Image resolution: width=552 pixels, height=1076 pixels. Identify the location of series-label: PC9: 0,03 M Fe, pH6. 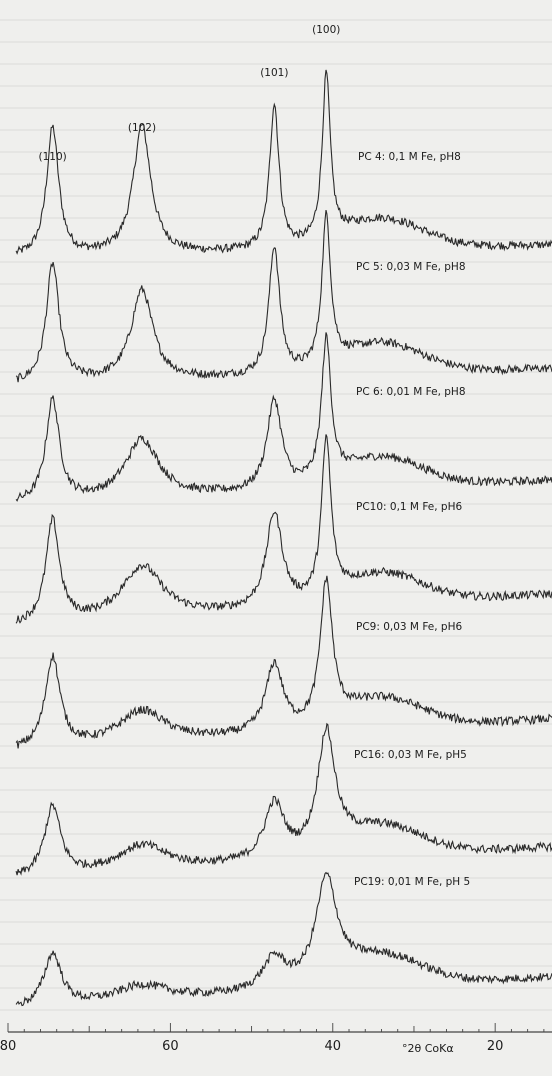
(409, 627).